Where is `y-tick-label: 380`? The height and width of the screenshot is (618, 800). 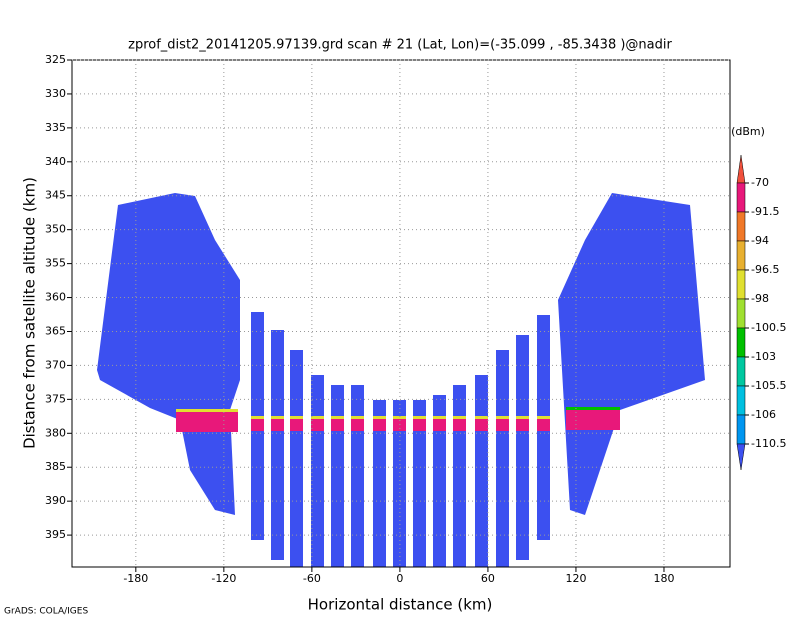
y-tick-label: 380 is located at coordinates (55, 432).